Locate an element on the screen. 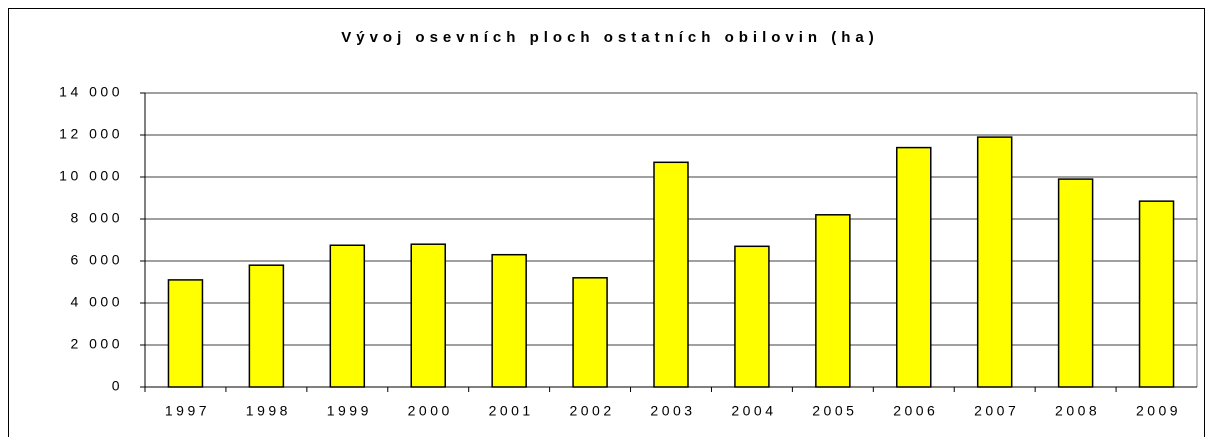  x-tick-label: 2006 is located at coordinates (915, 411).